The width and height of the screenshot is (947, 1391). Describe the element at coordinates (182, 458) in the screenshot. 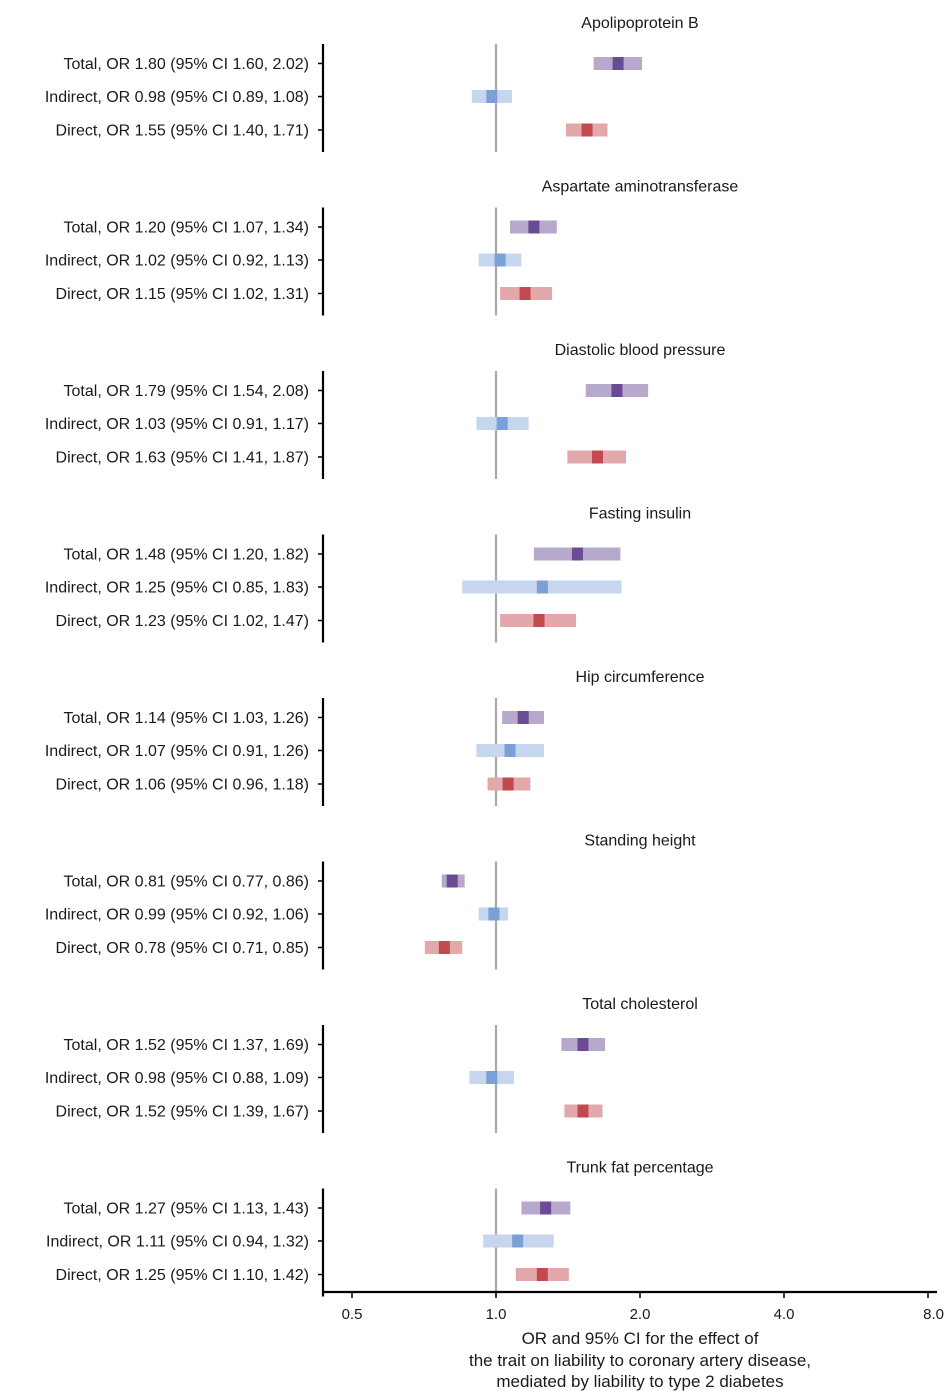

I see `row-label-direct: Direct, OR 1.63 (95% CI 1.41, 1.87)` at that location.